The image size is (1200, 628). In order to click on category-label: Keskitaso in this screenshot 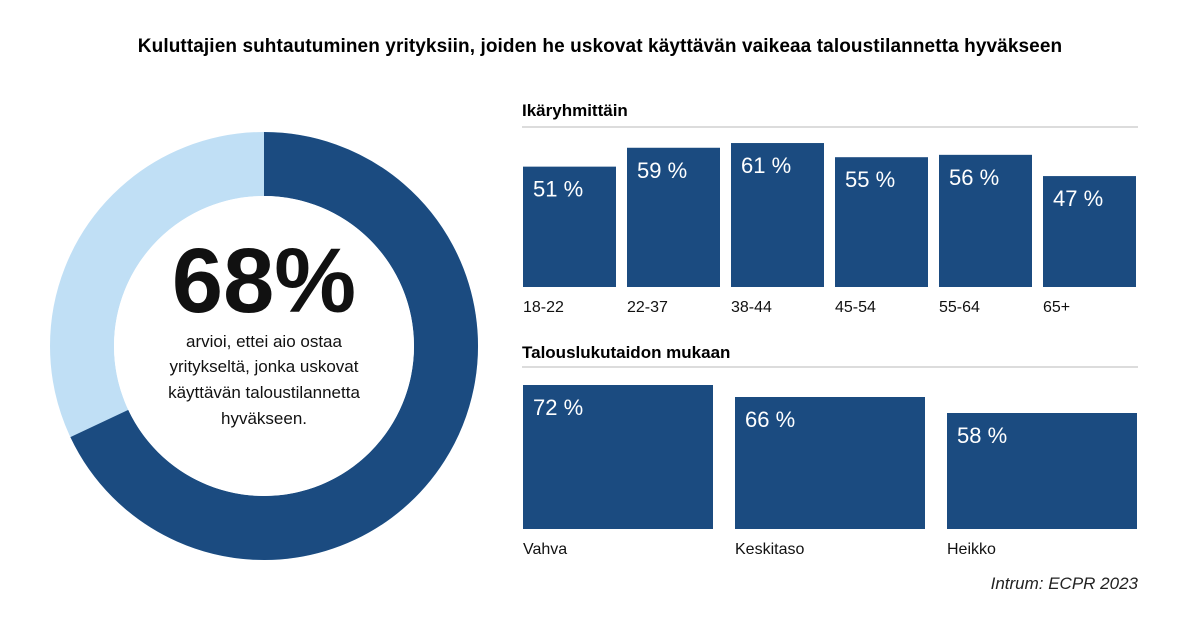, I will do `click(769, 549)`.